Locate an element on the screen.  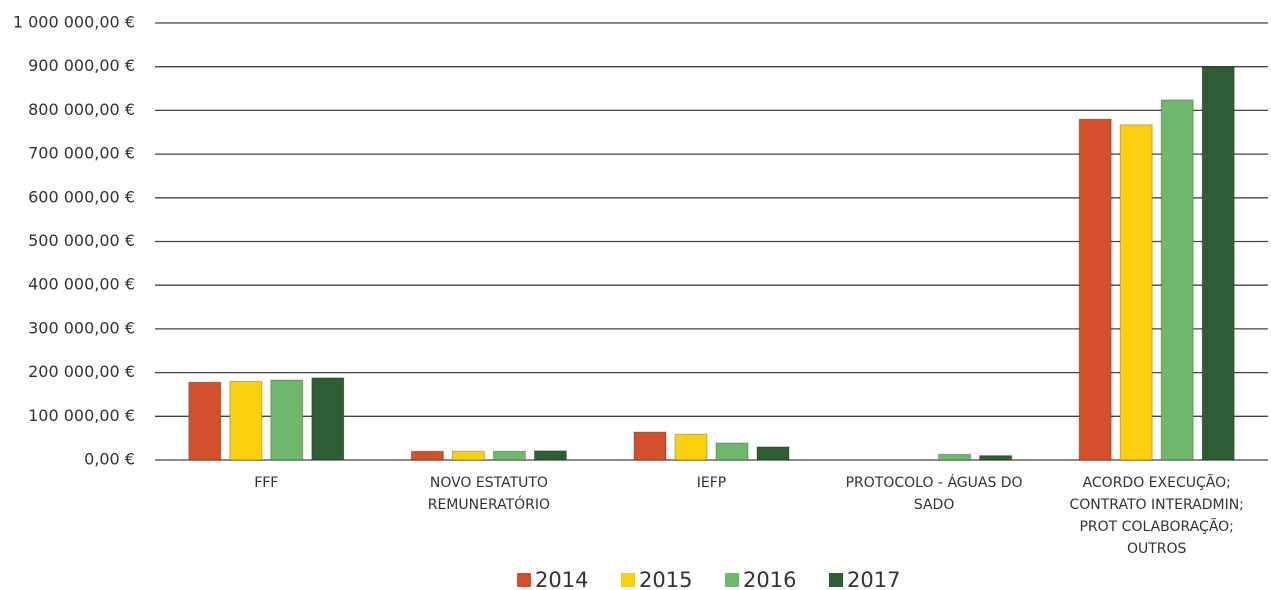
x-tick-line: NOVO ESTATUTO is located at coordinates (489, 483).